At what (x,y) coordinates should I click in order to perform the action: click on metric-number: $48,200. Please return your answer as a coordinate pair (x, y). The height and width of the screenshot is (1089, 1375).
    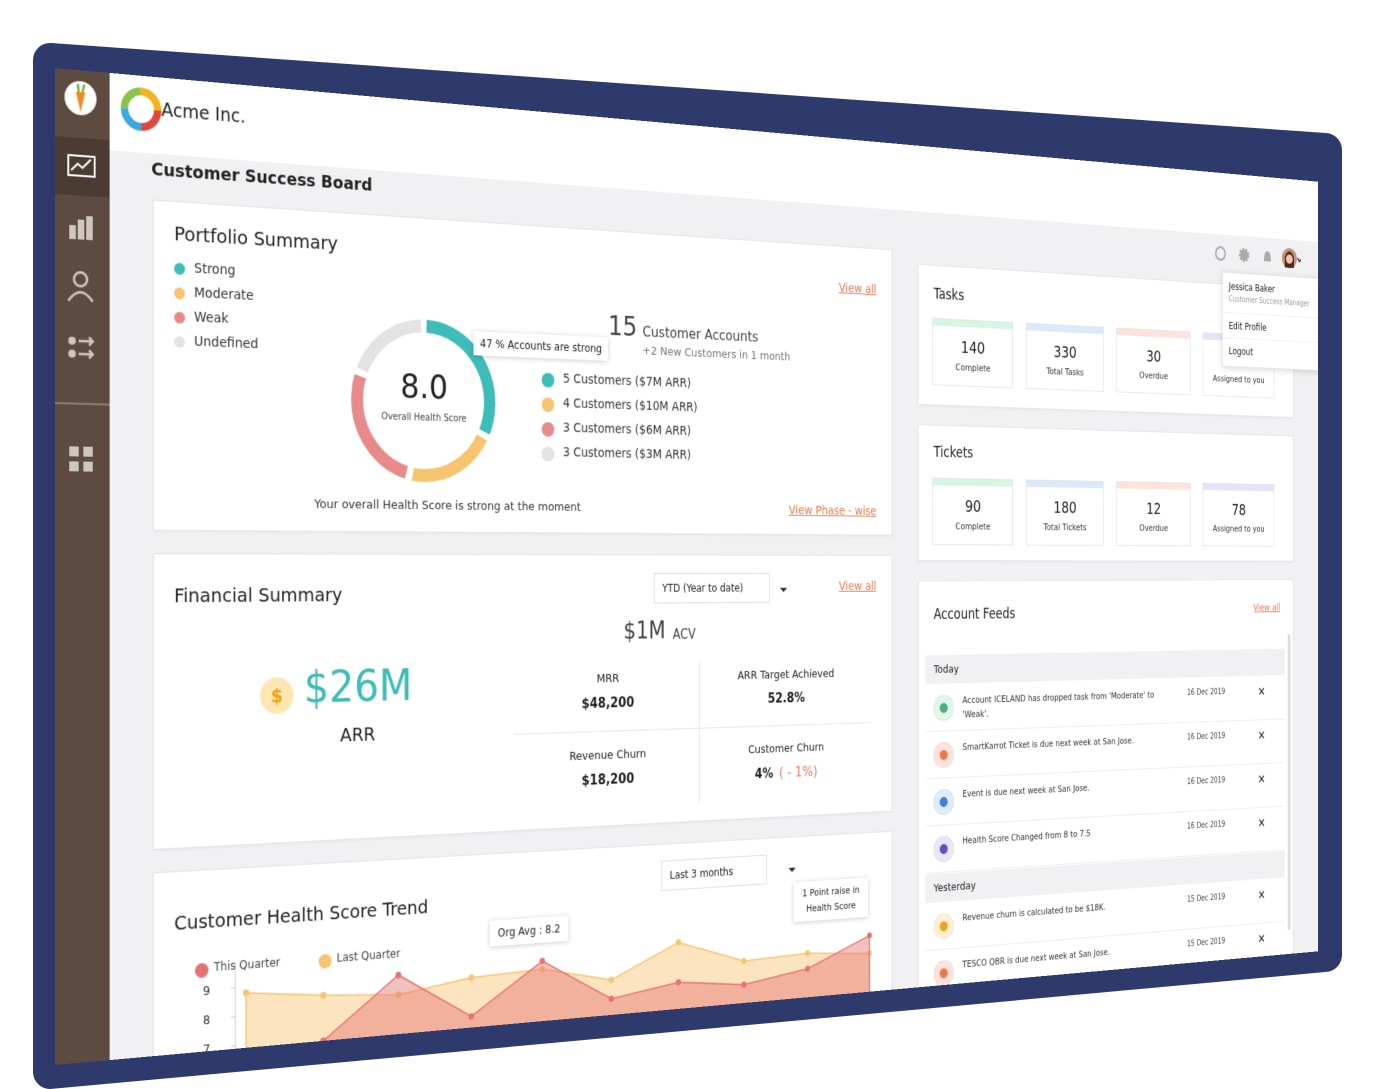
    Looking at the image, I should click on (608, 703).